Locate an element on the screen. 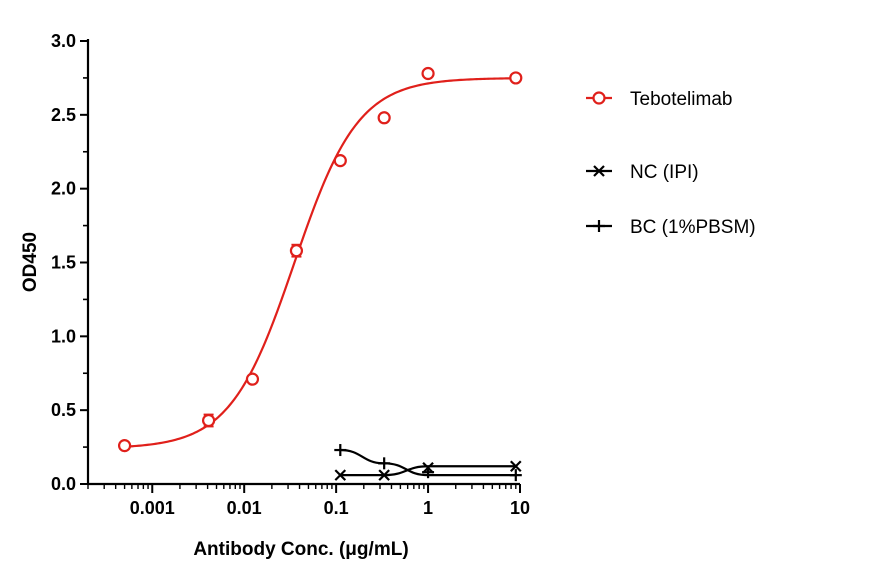 The width and height of the screenshot is (882, 574). legend-label: BC (1%PBSM) is located at coordinates (693, 227).